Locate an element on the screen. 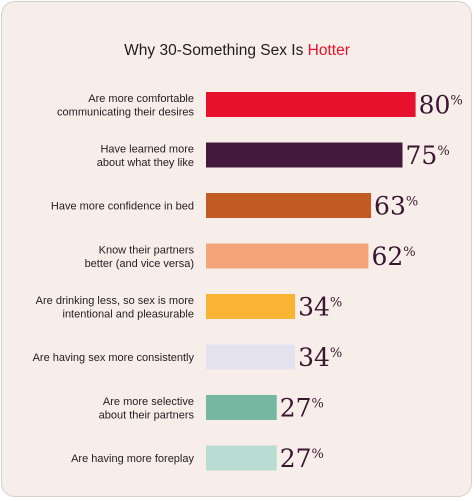 The image size is (474, 501). category-label-line: about their partners is located at coordinates (147, 415).